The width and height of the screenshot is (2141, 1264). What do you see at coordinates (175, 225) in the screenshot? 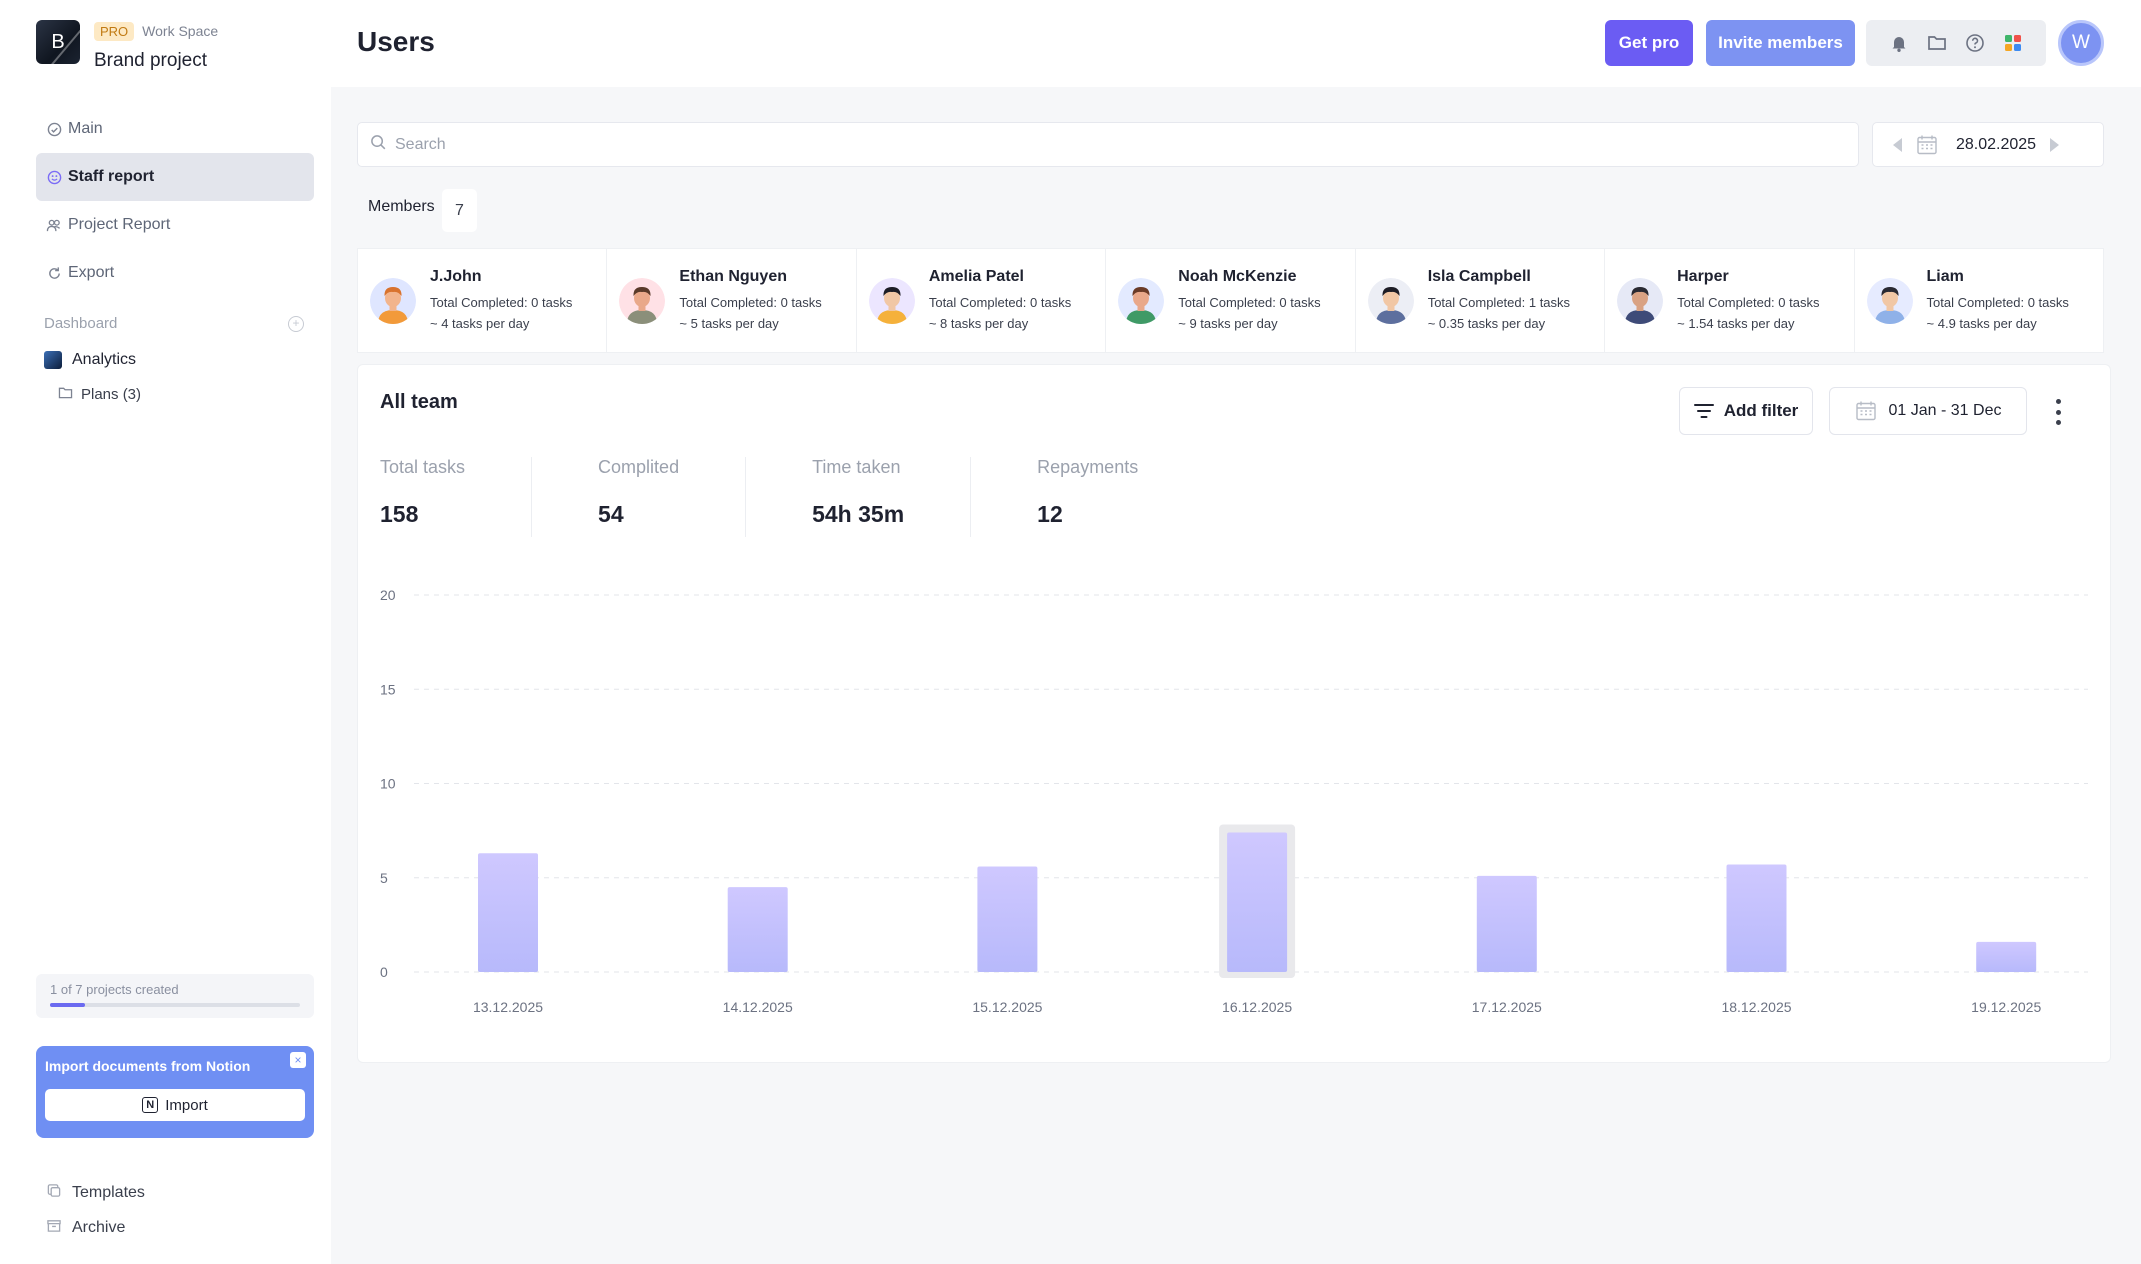
I see `sidebar-item-project-report: Project Report` at bounding box center [175, 225].